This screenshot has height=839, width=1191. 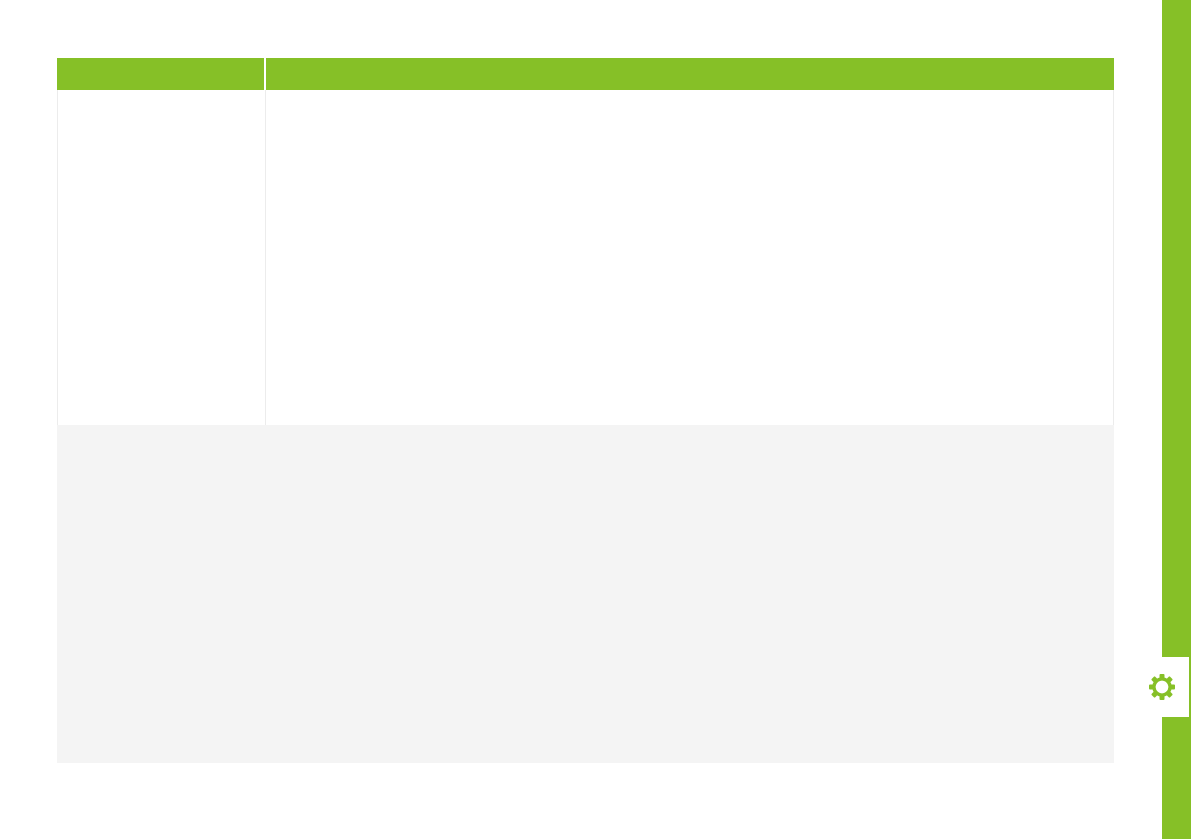 I want to click on gear-icon, so click(x=1162, y=687).